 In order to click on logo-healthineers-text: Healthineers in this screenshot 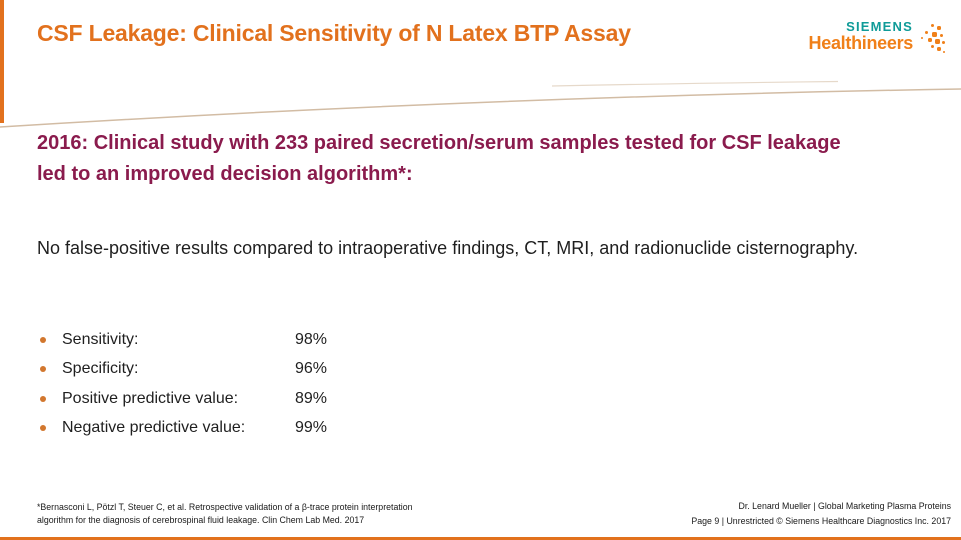, I will do `click(861, 42)`.